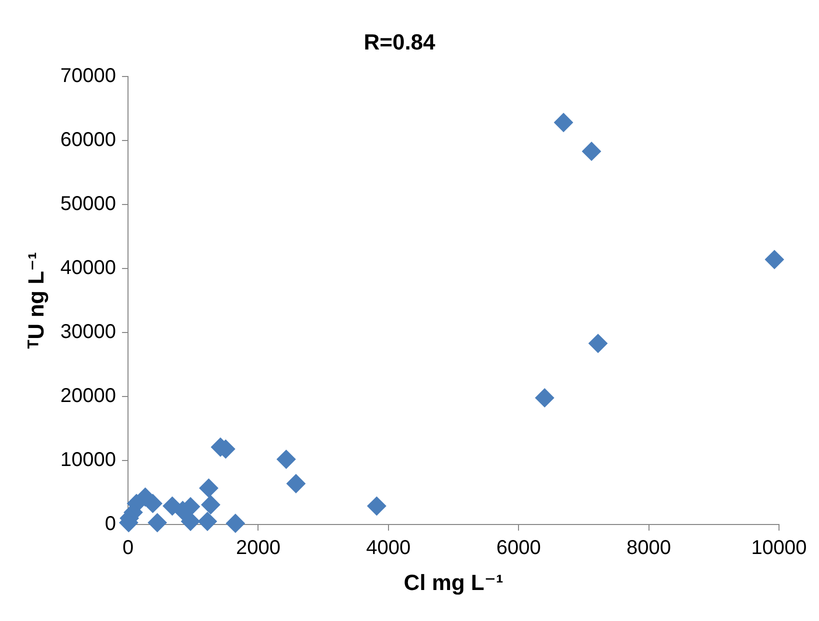 This screenshot has width=819, height=621. What do you see at coordinates (35, 300) in the screenshot?
I see `y-axis-title: ᵀU ng L⁻¹` at bounding box center [35, 300].